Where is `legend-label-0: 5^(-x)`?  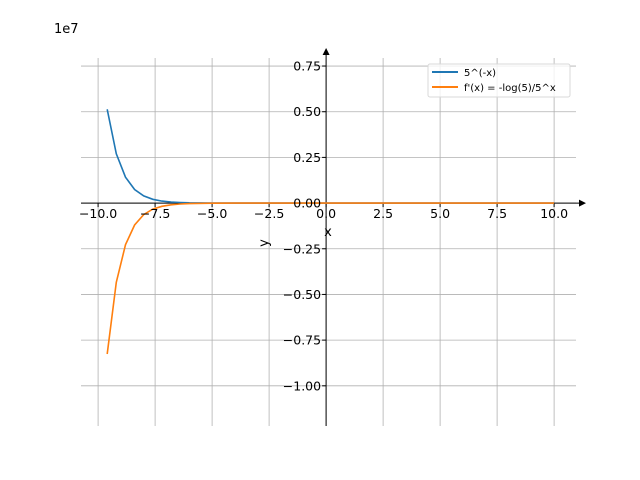 legend-label-0: 5^(-x) is located at coordinates (480, 73).